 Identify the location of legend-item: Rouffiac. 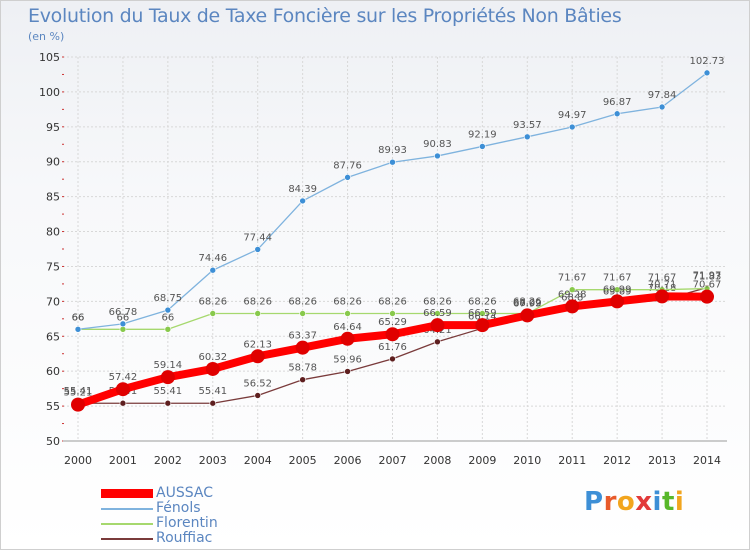
(181, 538).